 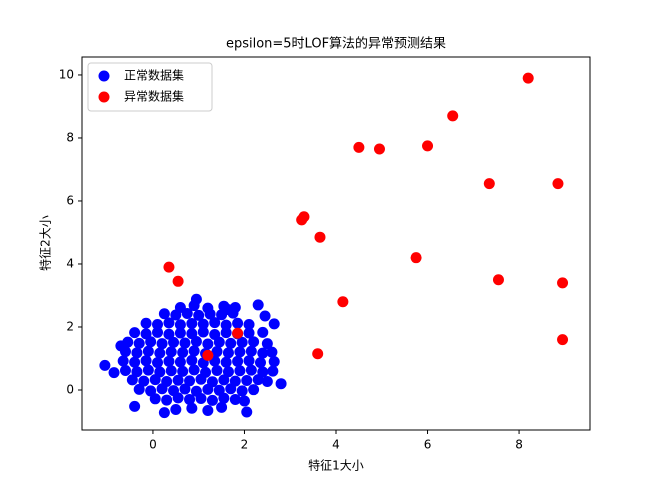 I want to click on x-axis-label: 特征1大小, so click(x=336, y=465).